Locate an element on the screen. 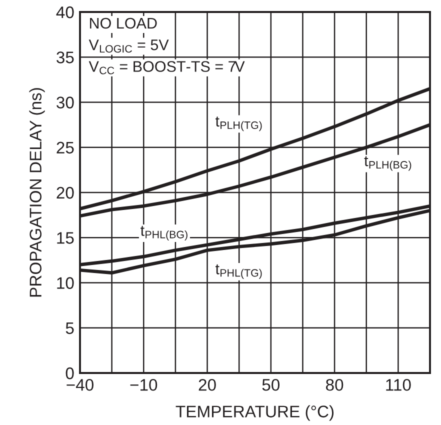 This screenshot has height=425, width=441. y-tick-label: 15 is located at coordinates (65, 238).